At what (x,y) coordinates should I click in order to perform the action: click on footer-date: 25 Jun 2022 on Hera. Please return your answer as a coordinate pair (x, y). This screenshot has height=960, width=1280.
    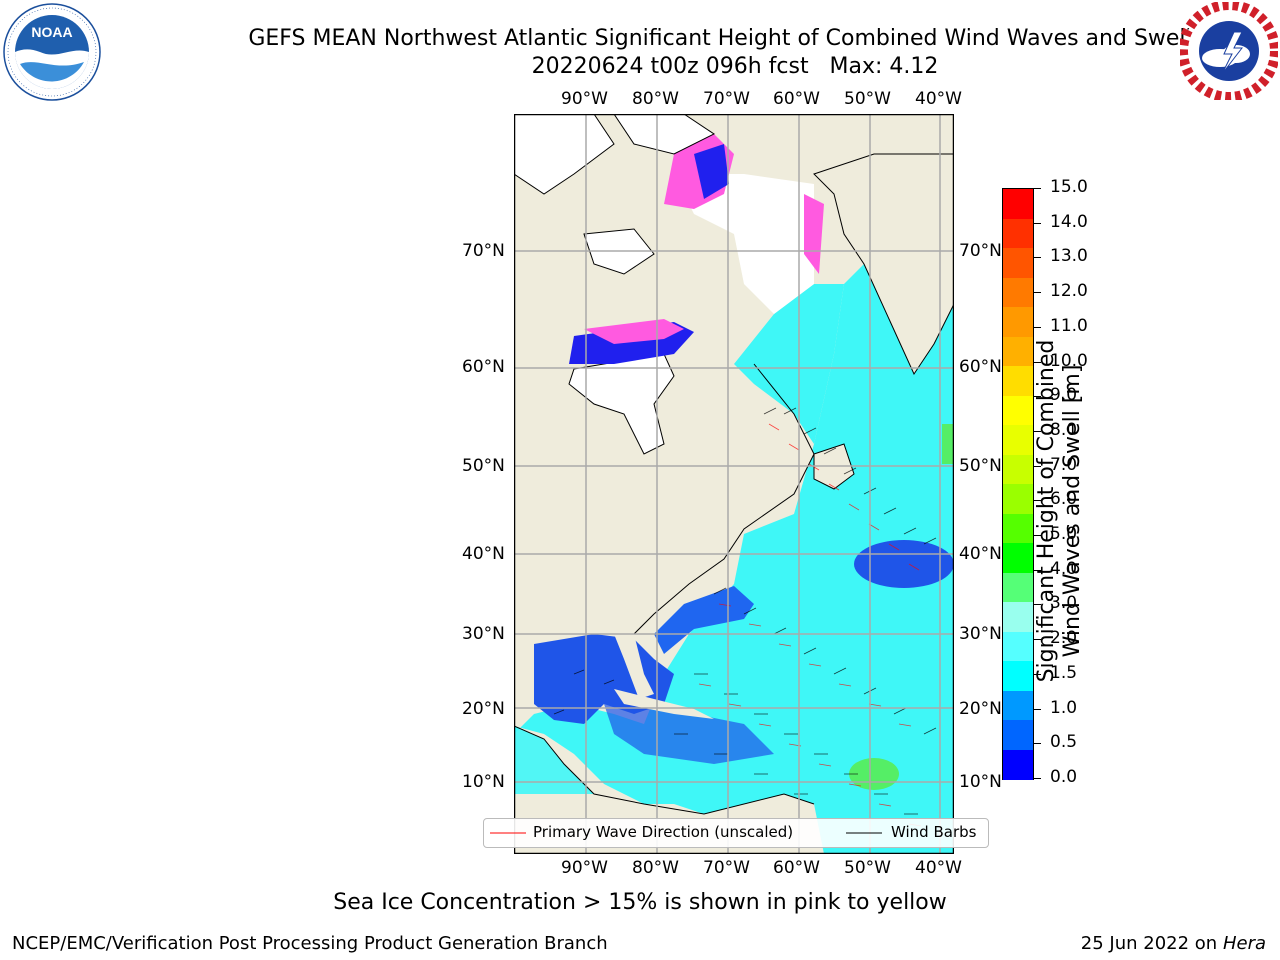
    Looking at the image, I should click on (1173, 943).